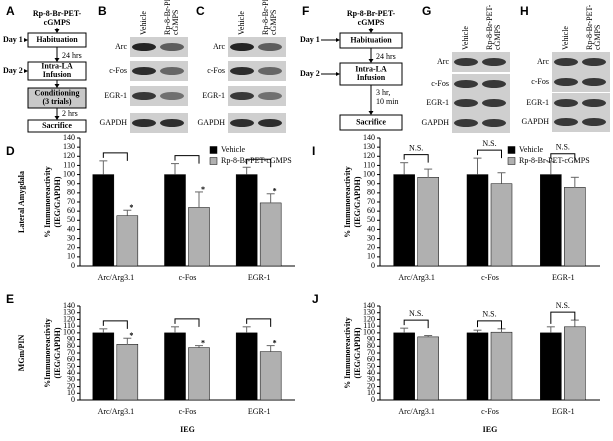  What do you see at coordinates (371, 237) in the screenshot?
I see `y-tick-label: 30` at bounding box center [371, 237].